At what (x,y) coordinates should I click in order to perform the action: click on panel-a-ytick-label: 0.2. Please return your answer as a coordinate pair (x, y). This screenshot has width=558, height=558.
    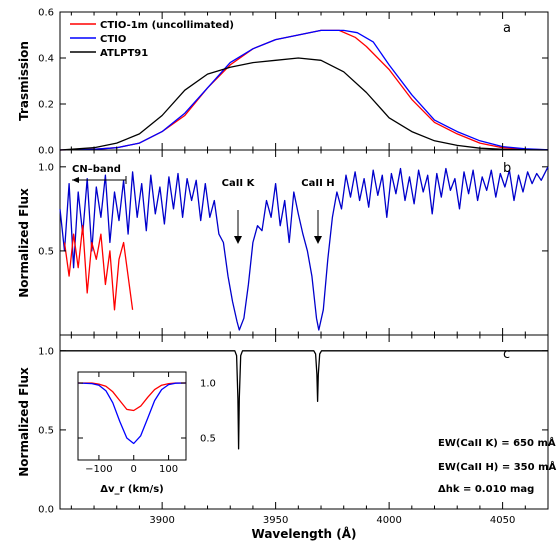
    Looking at the image, I should click on (46, 105).